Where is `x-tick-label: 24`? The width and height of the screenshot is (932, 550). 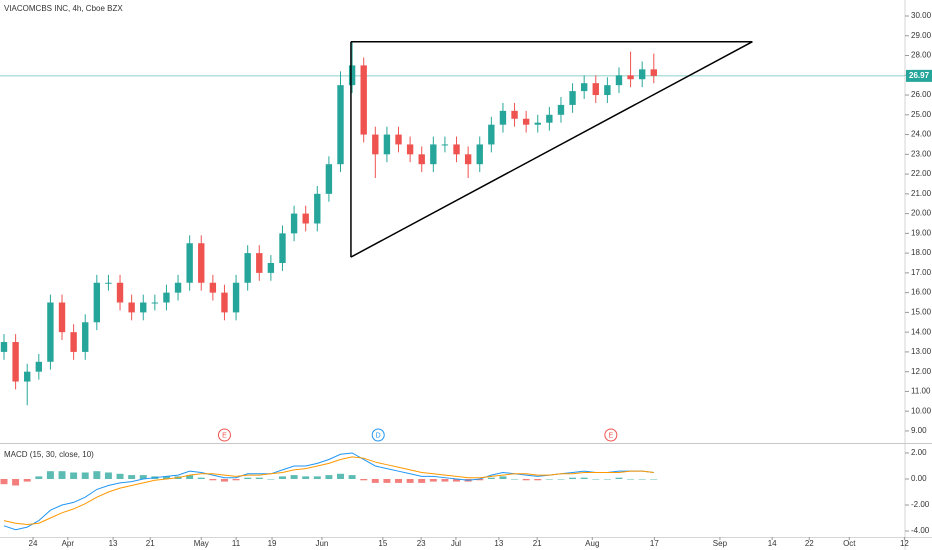
x-tick-label: 24 is located at coordinates (33, 543).